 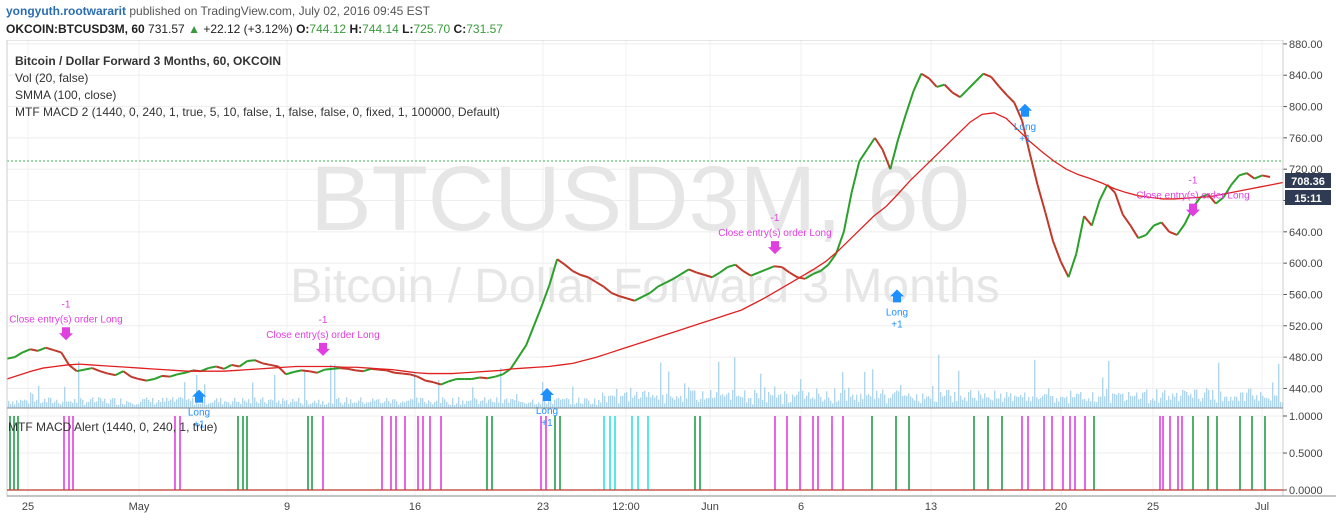 What do you see at coordinates (66, 95) in the screenshot?
I see `legend-smma: SMMA (100, close)` at bounding box center [66, 95].